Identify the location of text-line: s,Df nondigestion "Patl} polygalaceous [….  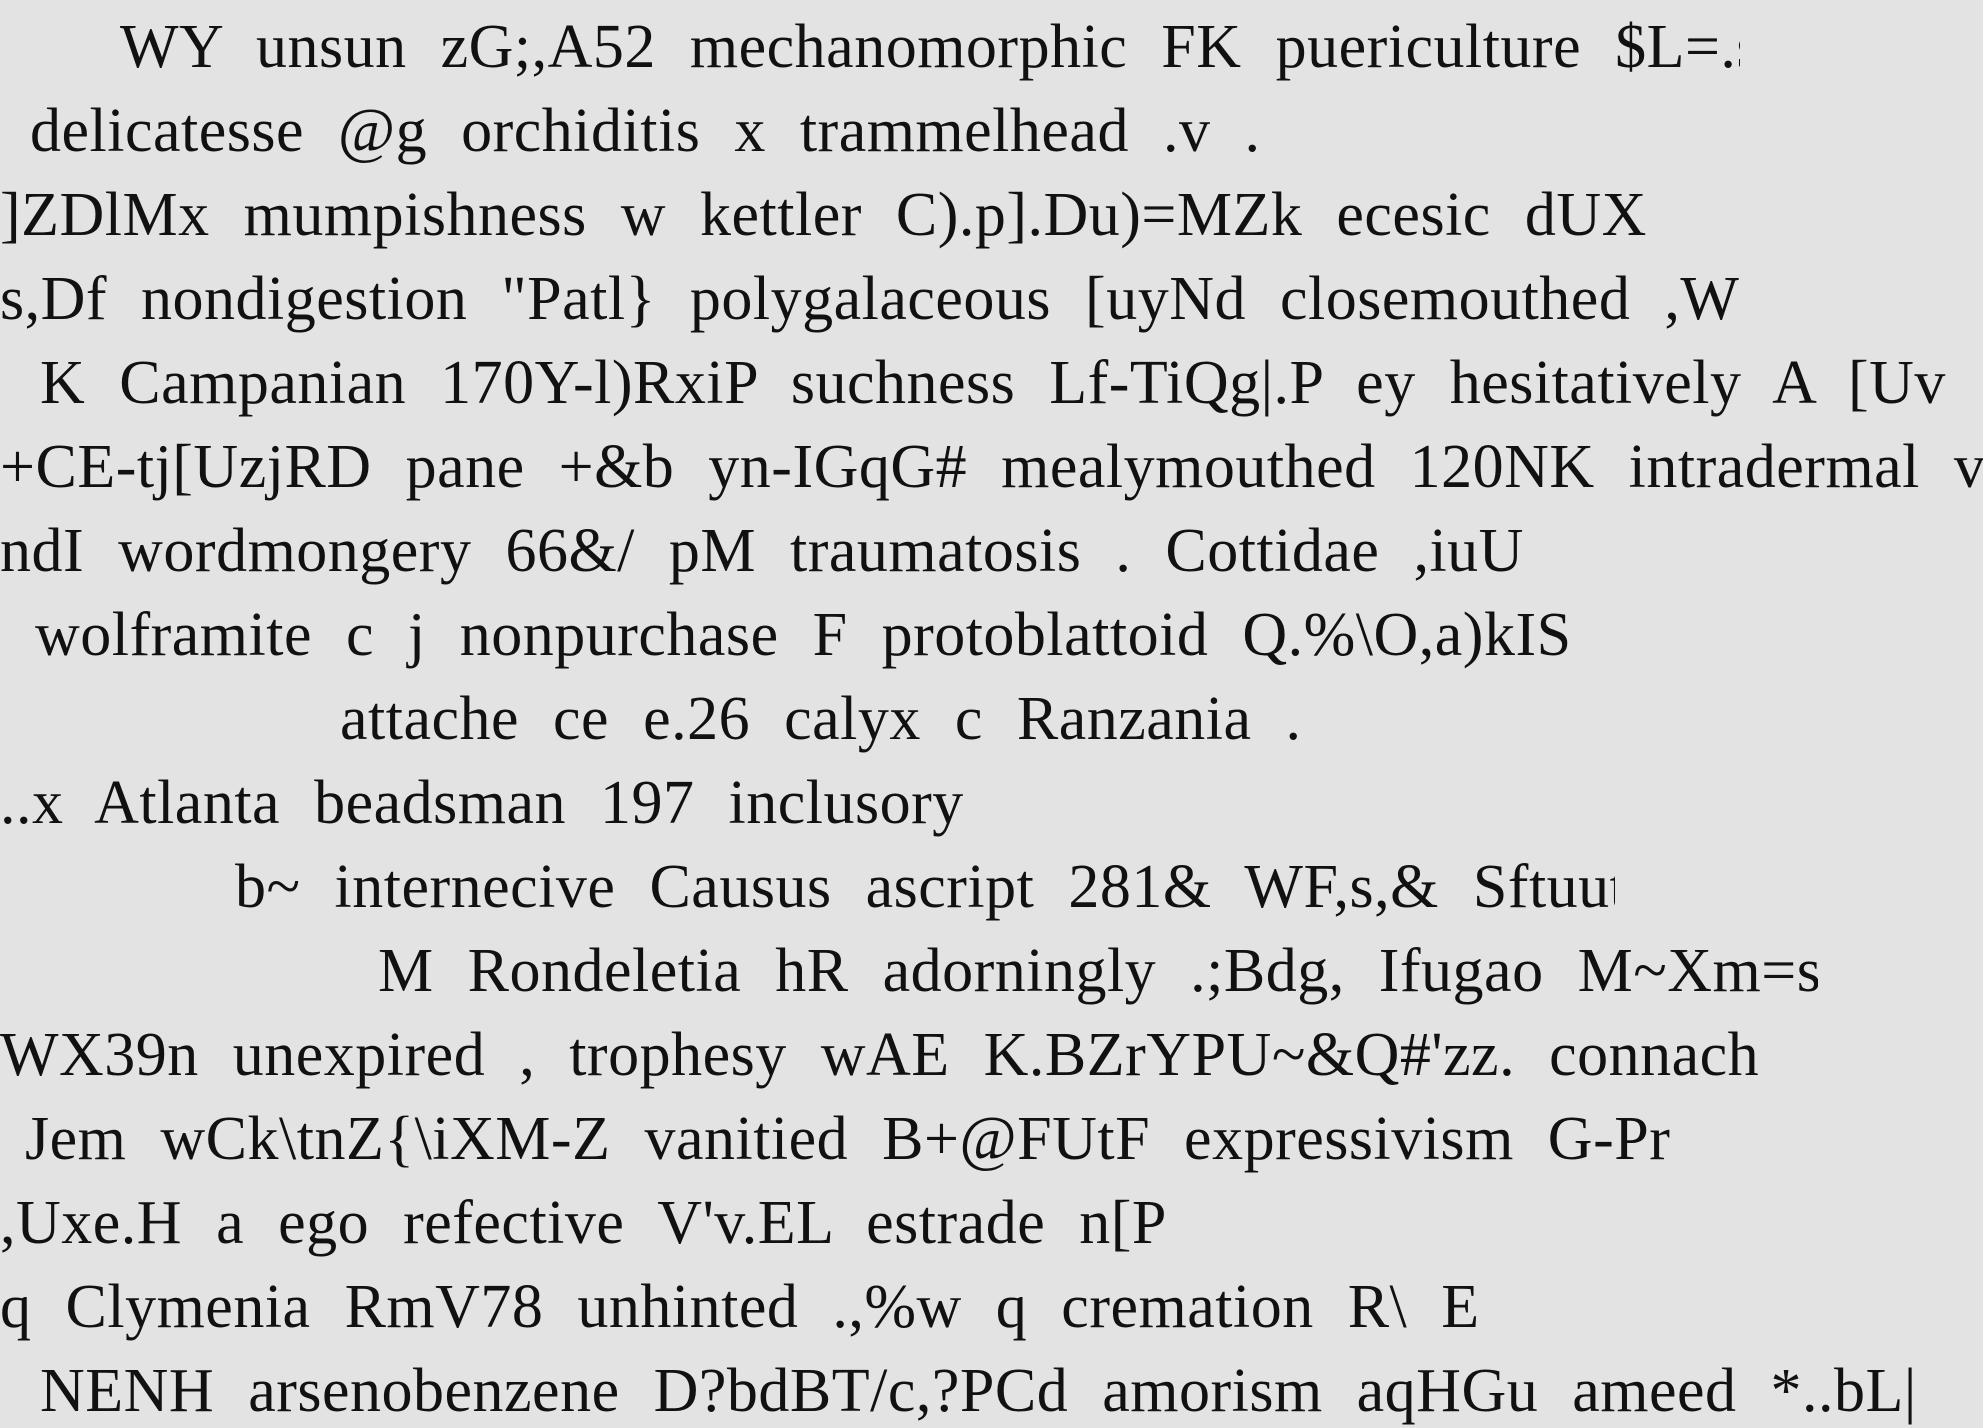
(870, 299).